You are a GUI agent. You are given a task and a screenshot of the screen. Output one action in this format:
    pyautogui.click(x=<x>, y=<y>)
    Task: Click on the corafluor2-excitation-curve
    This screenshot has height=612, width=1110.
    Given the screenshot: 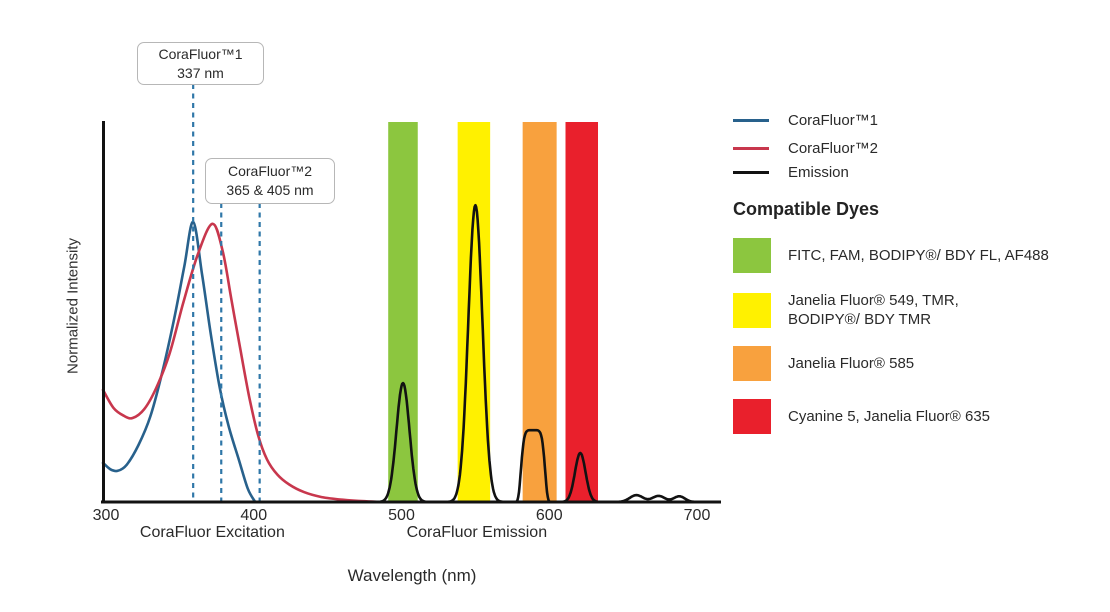 What is the action you would take?
    pyautogui.click(x=243, y=363)
    